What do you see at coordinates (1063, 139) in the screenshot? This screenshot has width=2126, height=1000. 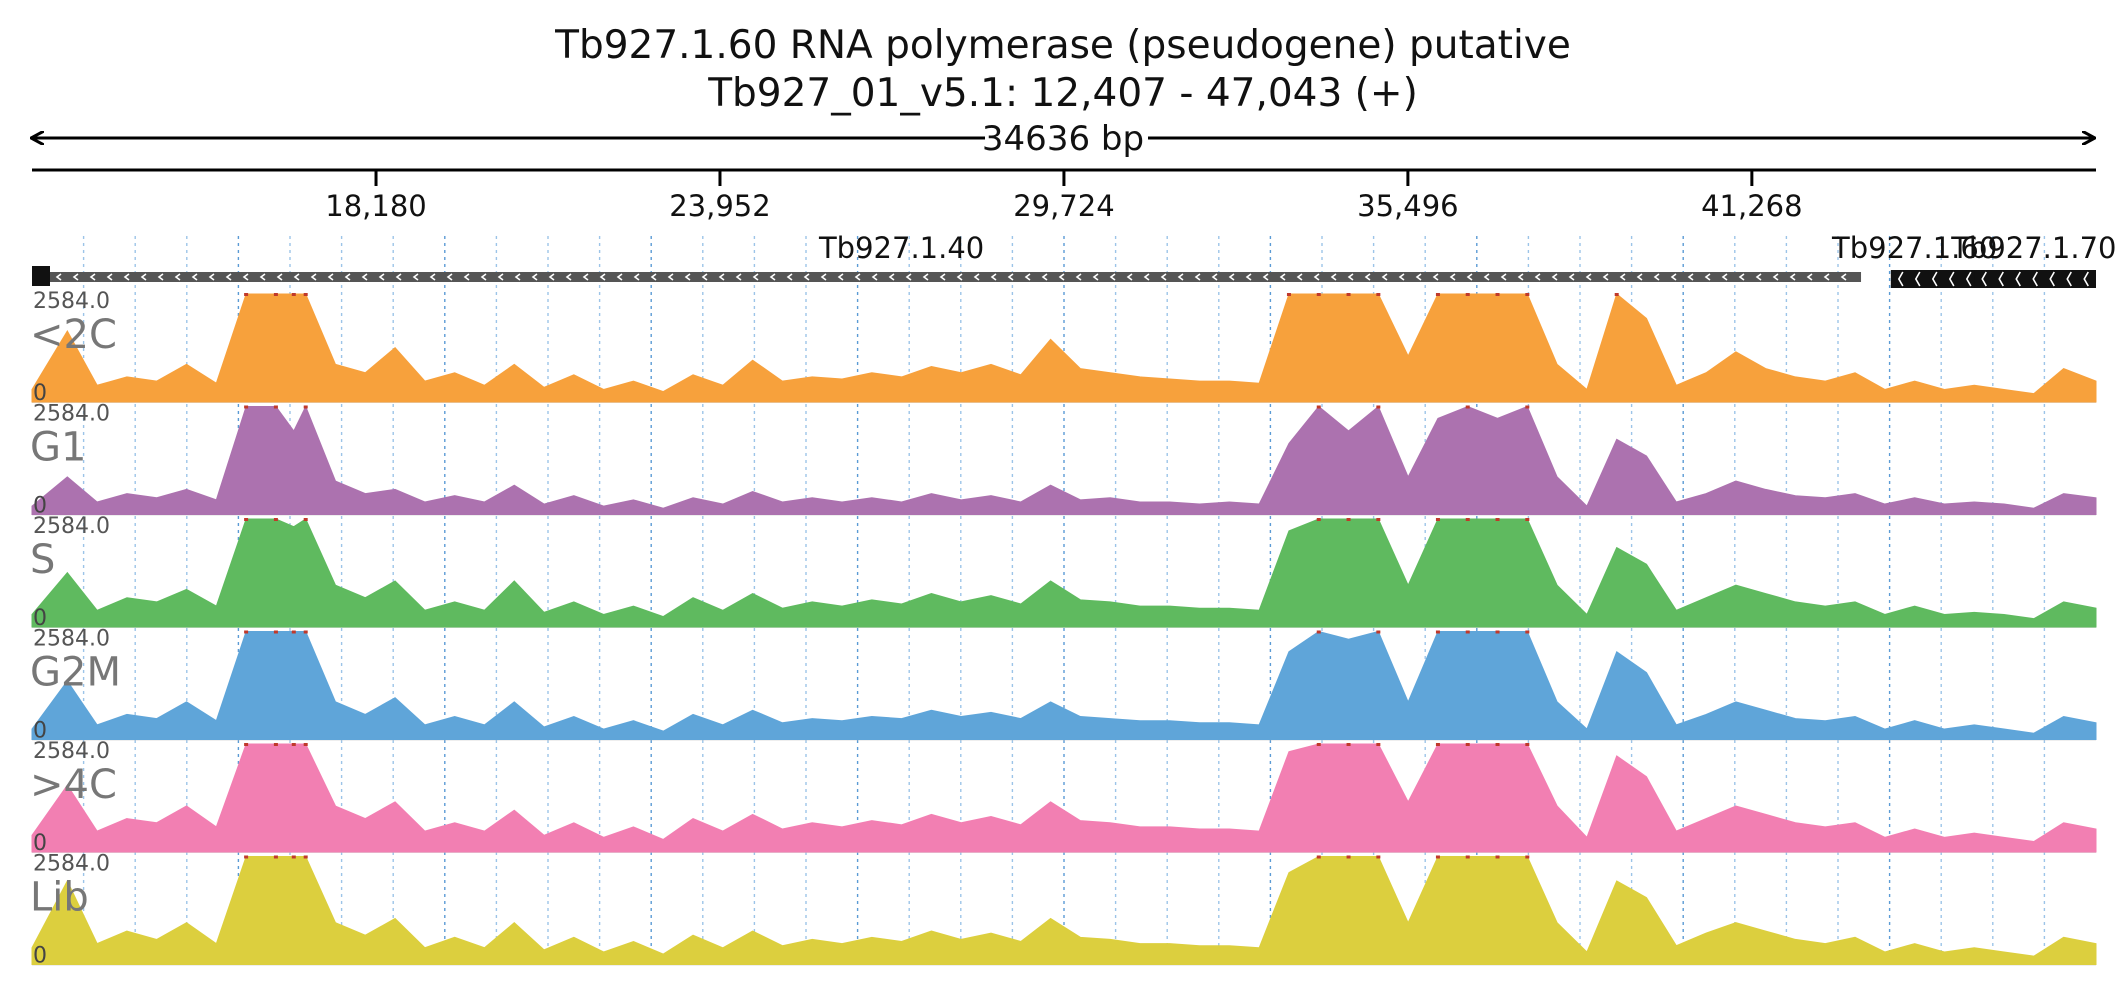 I see `span-label: 34636 bp` at bounding box center [1063, 139].